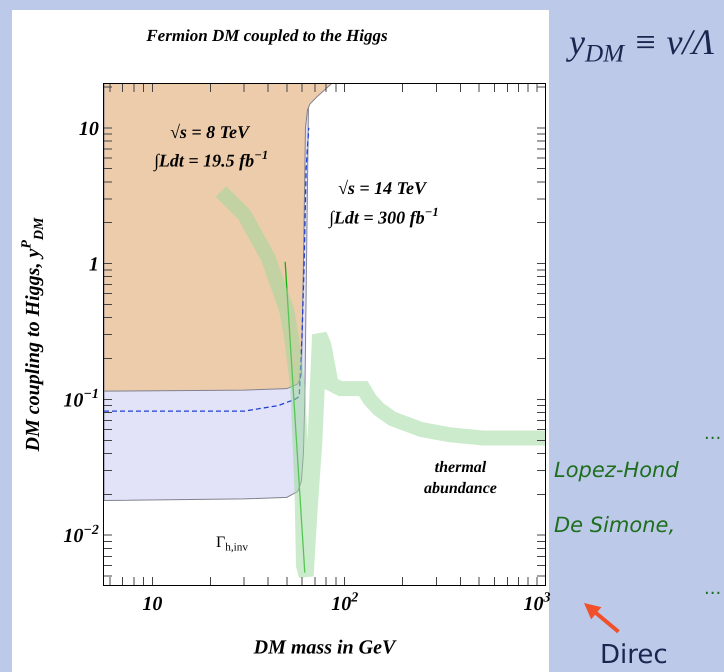 This screenshot has height=672, width=724. Describe the element at coordinates (266, 35) in the screenshot. I see `chart-title: Fermion DM coupled to the Higgs` at that location.